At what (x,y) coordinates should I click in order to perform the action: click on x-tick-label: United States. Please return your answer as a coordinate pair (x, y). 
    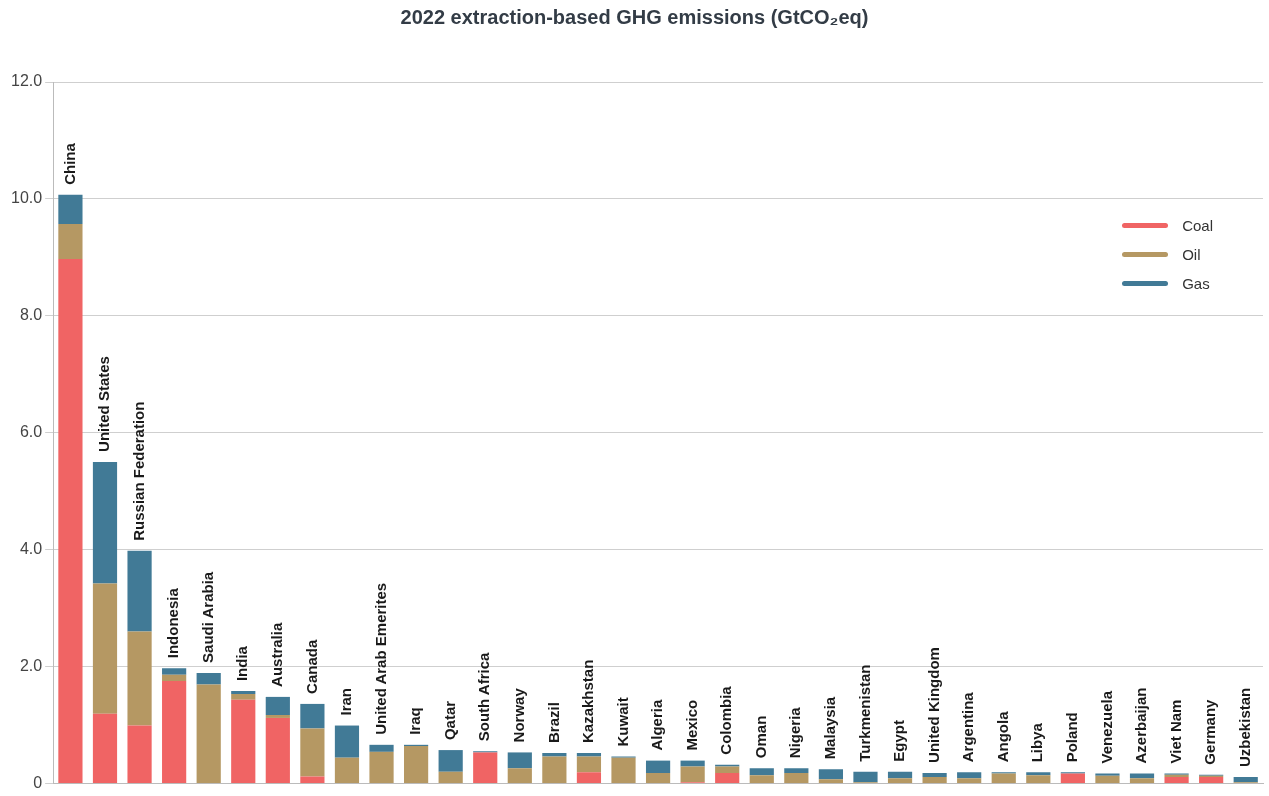
    Looking at the image, I should click on (104, 404).